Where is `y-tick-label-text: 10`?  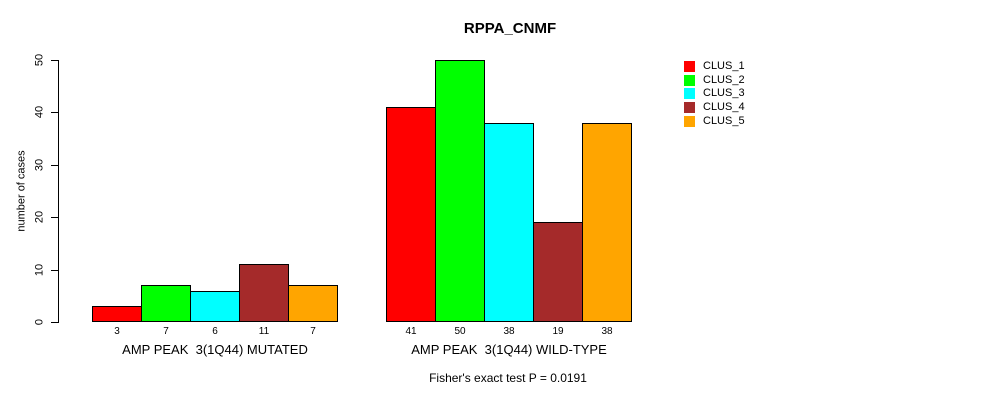 y-tick-label-text: 10 is located at coordinates (39, 270).